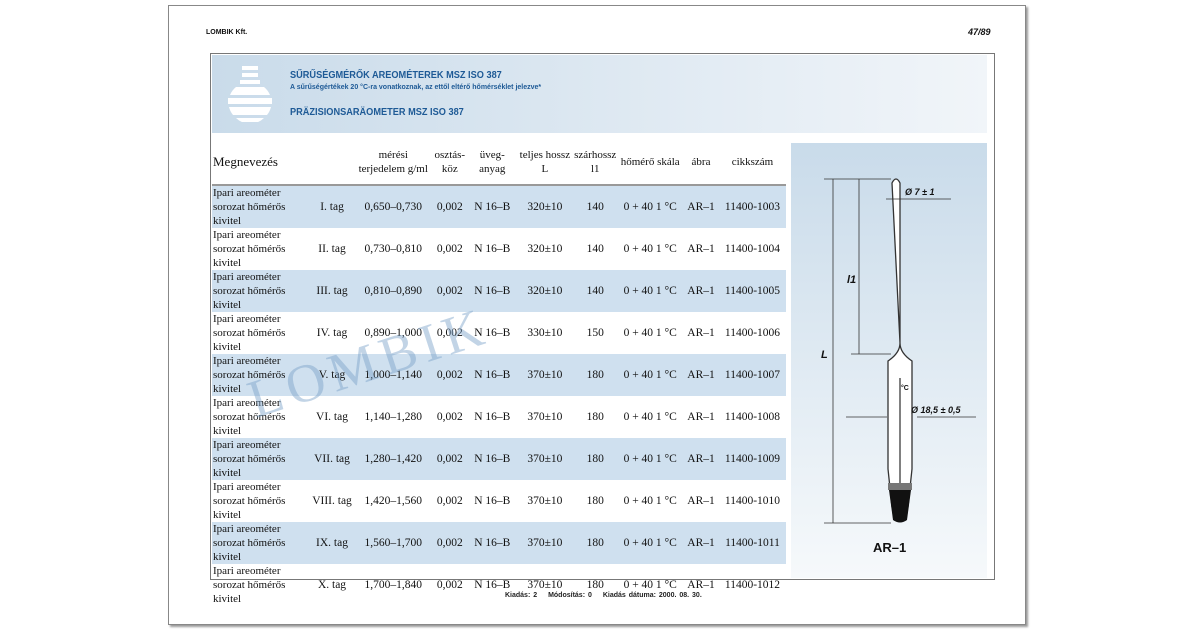 The width and height of the screenshot is (1200, 630). What do you see at coordinates (396, 75) in the screenshot?
I see `section-title: SŰRŰSÉGMÉRŐK AREOMÉTEREK MSZ ISO 387` at bounding box center [396, 75].